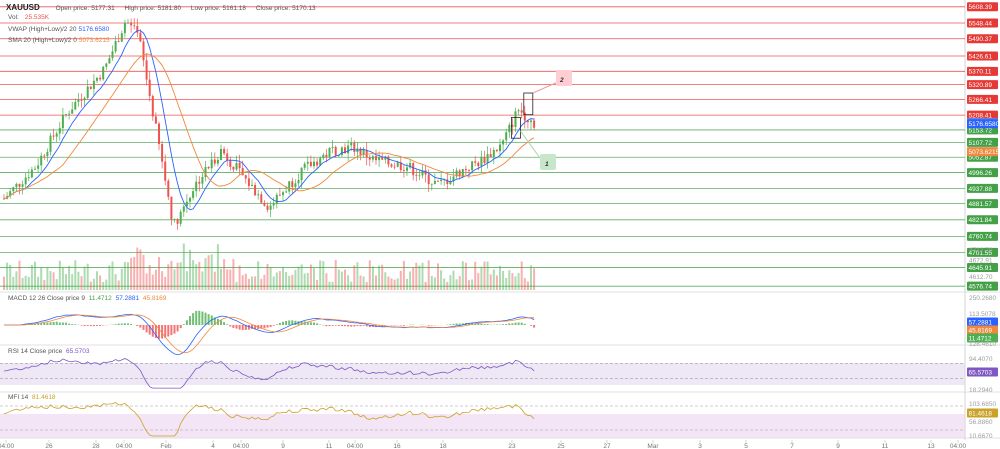 This screenshot has width=1000, height=449. Describe the element at coordinates (23, 7) in the screenshot. I see `symbol-label: XAUUSD` at that location.